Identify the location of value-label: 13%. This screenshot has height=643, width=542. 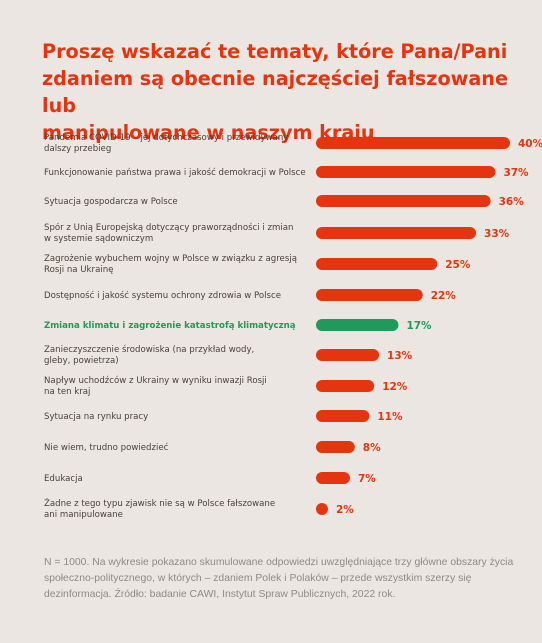
(400, 356).